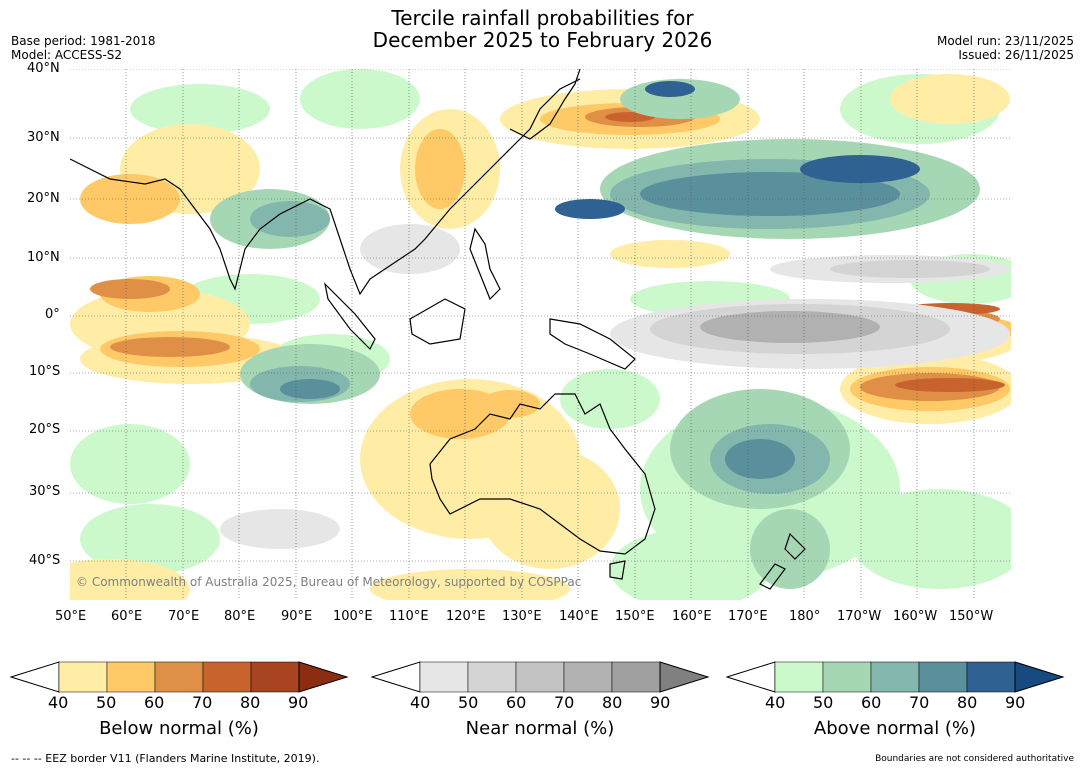 This screenshot has width=1085, height=770. I want to click on near-normal-under-triangle, so click(396, 677).